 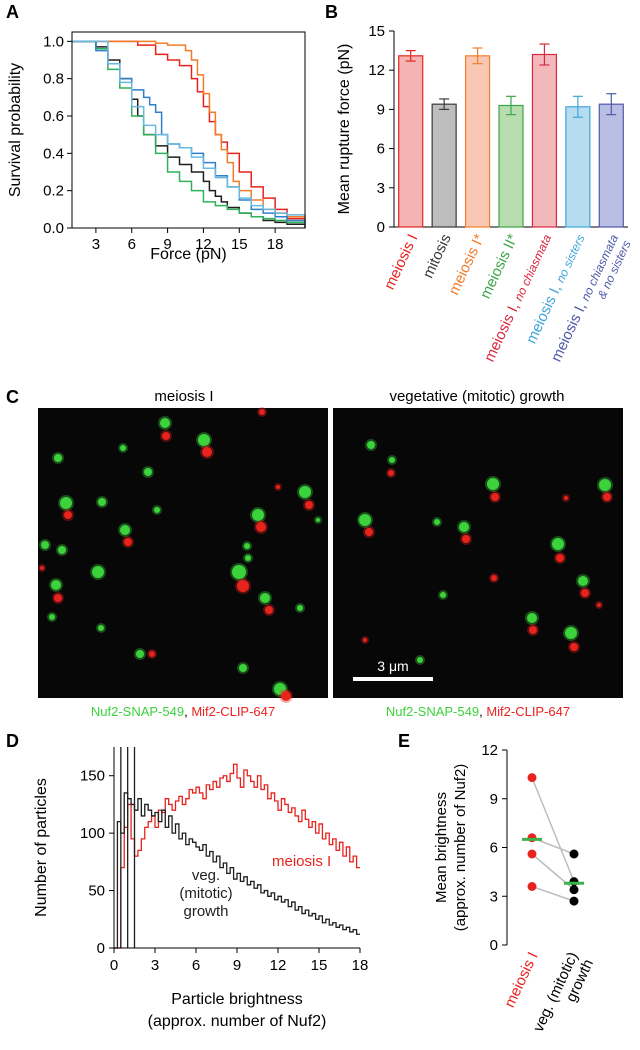 What do you see at coordinates (206, 875) in the screenshot?
I see `series-label-veg-line: veg.` at bounding box center [206, 875].